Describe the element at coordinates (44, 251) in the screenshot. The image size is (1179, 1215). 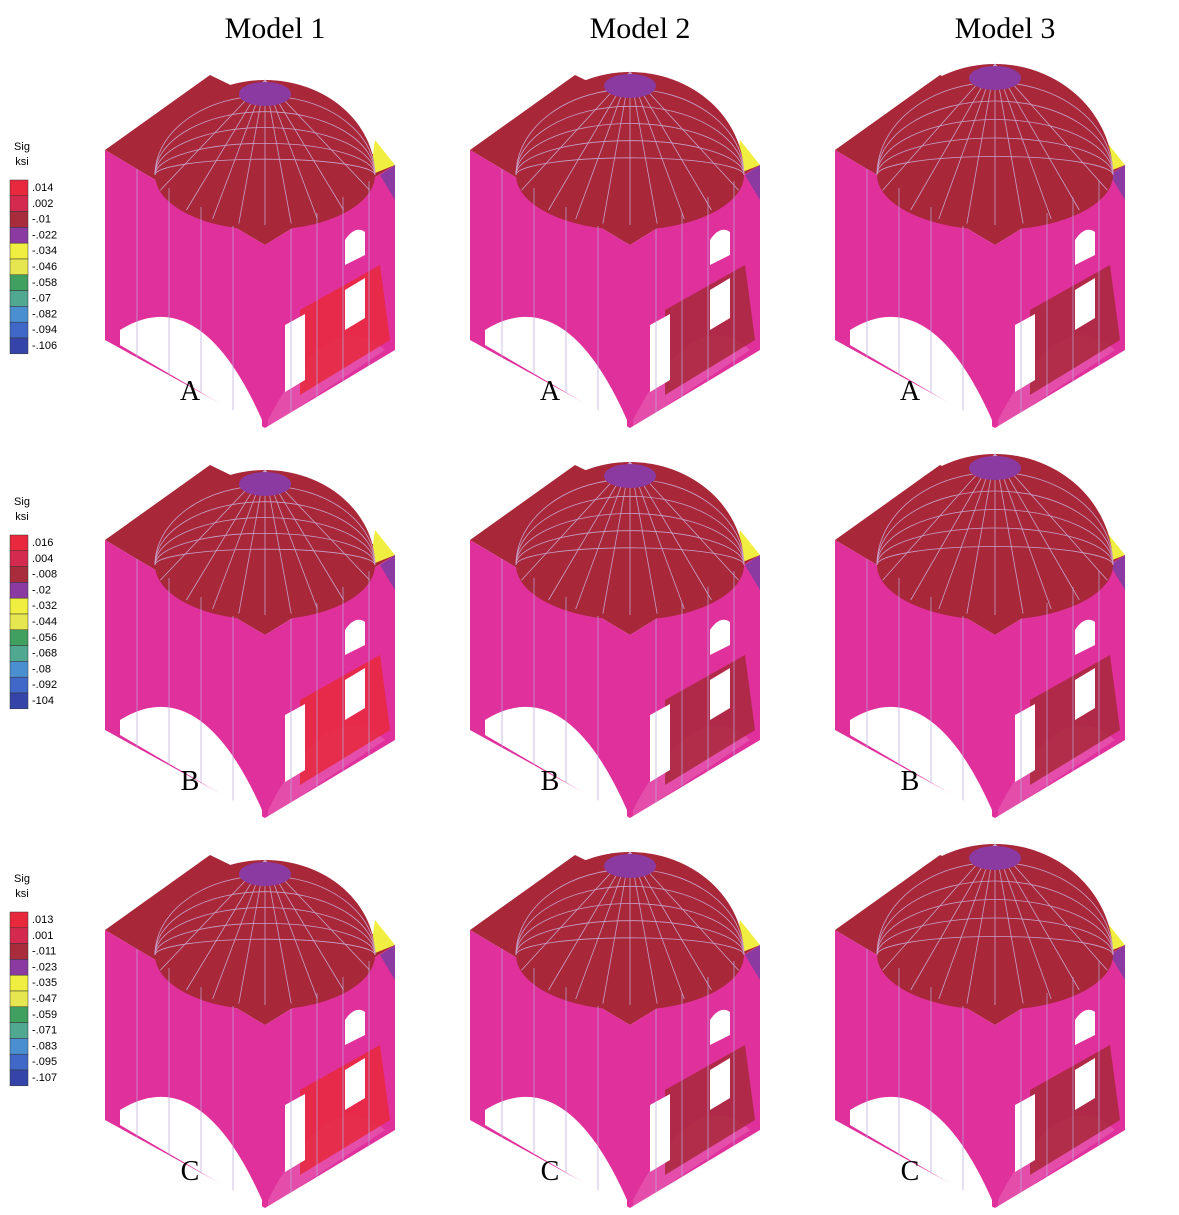
I see `legend-label: -.034` at that location.